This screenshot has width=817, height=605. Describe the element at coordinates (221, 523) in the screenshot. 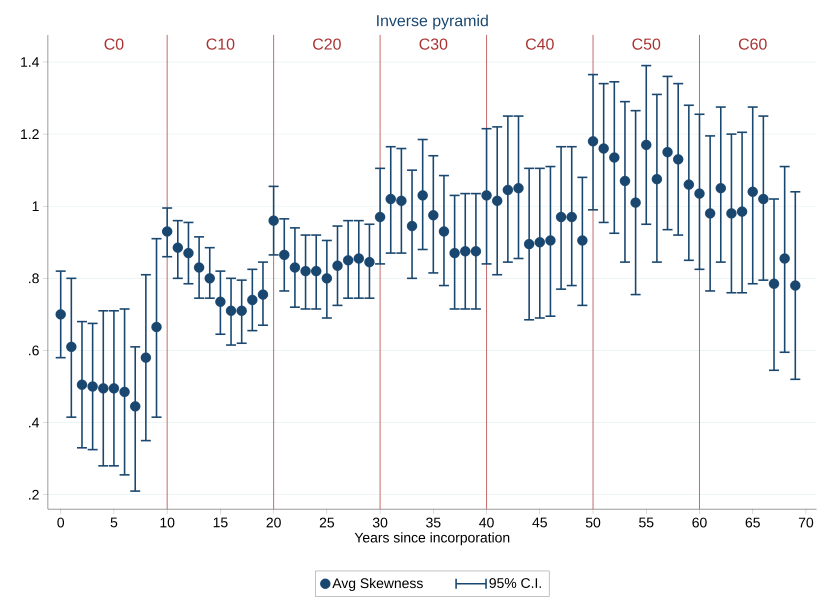

I see `x-tick-label: 15` at that location.